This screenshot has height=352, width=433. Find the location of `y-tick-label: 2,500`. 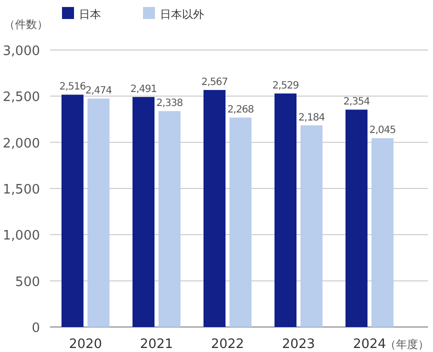

y-tick-label: 2,500 is located at coordinates (21, 98).